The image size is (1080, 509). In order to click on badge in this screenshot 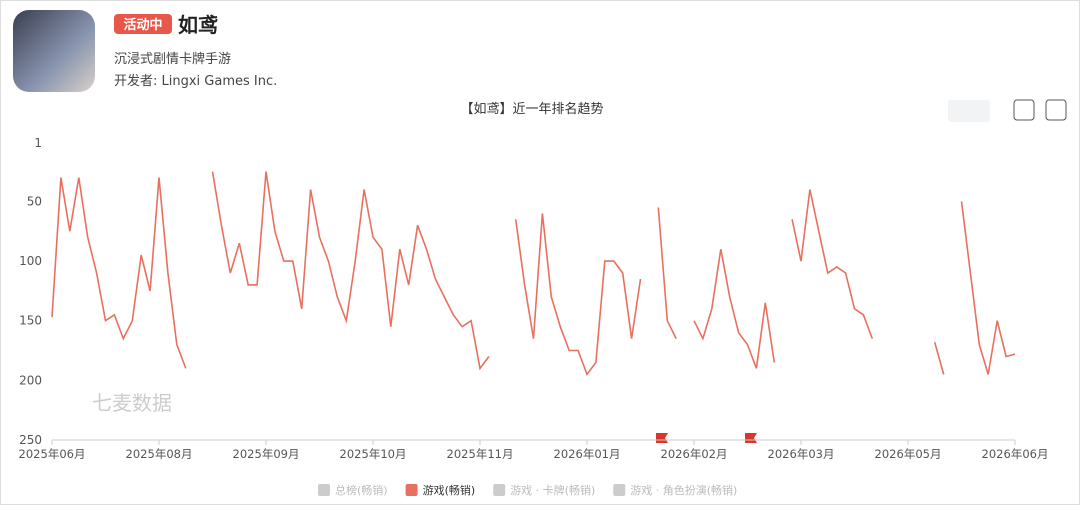, I will do `click(143, 24)`.